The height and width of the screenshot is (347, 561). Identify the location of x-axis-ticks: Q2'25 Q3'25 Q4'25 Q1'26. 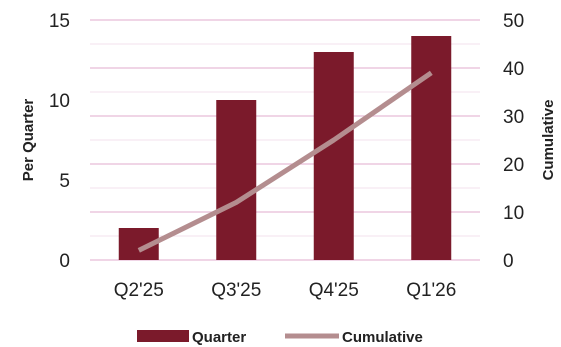
(285, 290).